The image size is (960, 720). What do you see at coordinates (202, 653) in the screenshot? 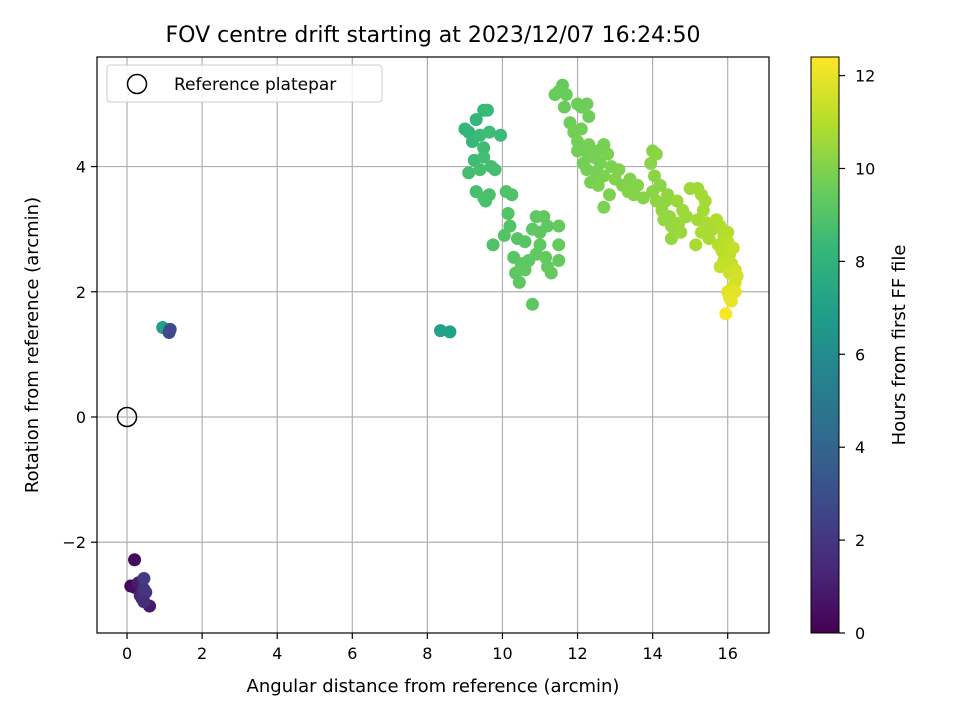
I see `x-tick-label: 2` at bounding box center [202, 653].